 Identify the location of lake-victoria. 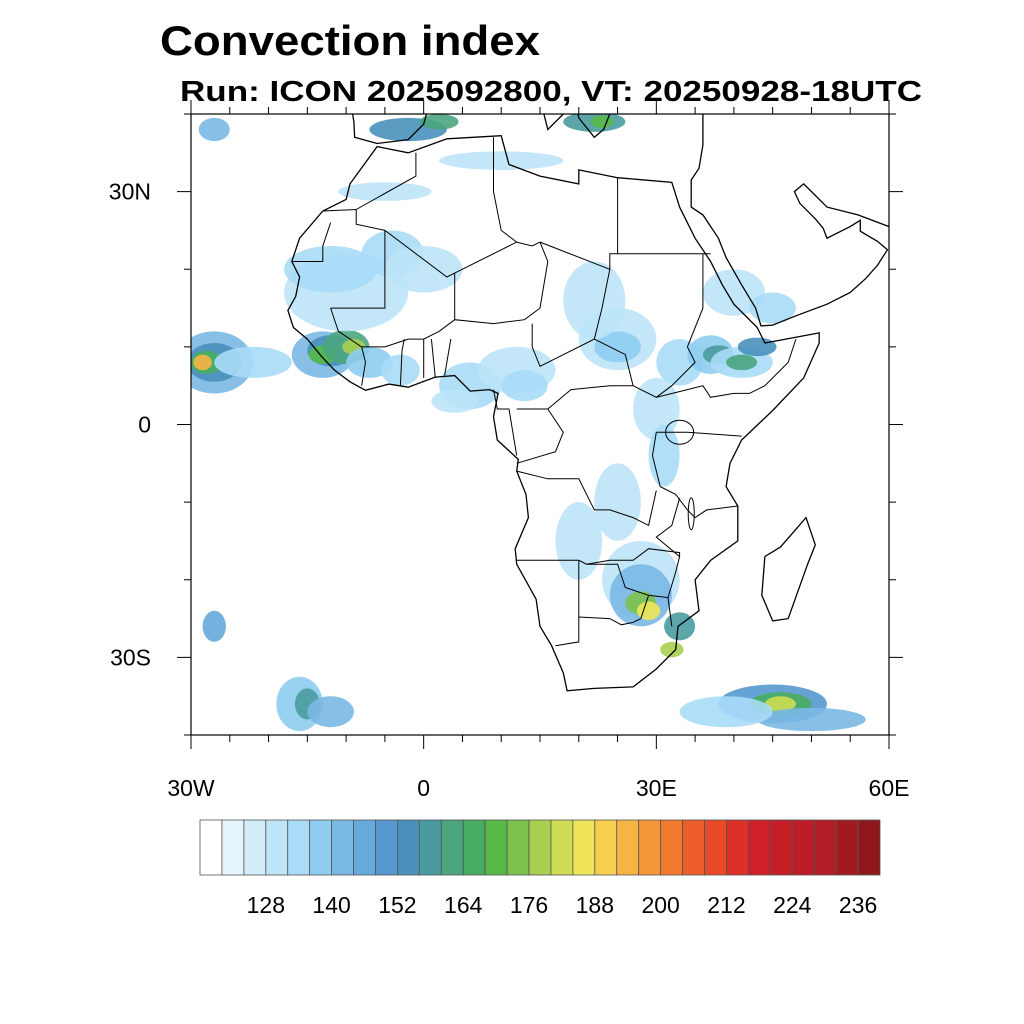
(680, 432).